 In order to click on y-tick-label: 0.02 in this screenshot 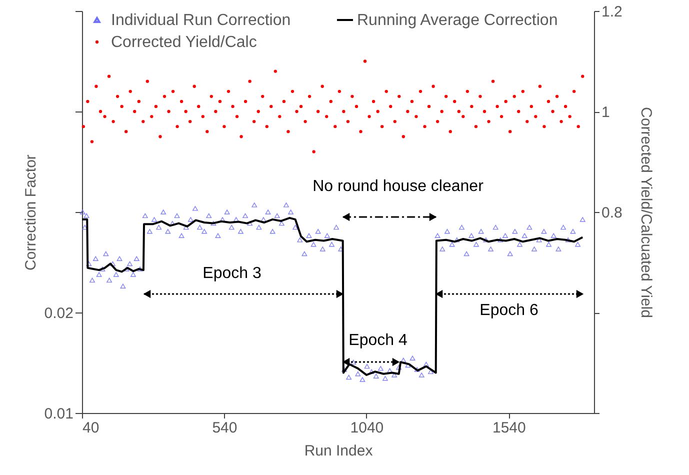, I will do `click(59, 313)`.